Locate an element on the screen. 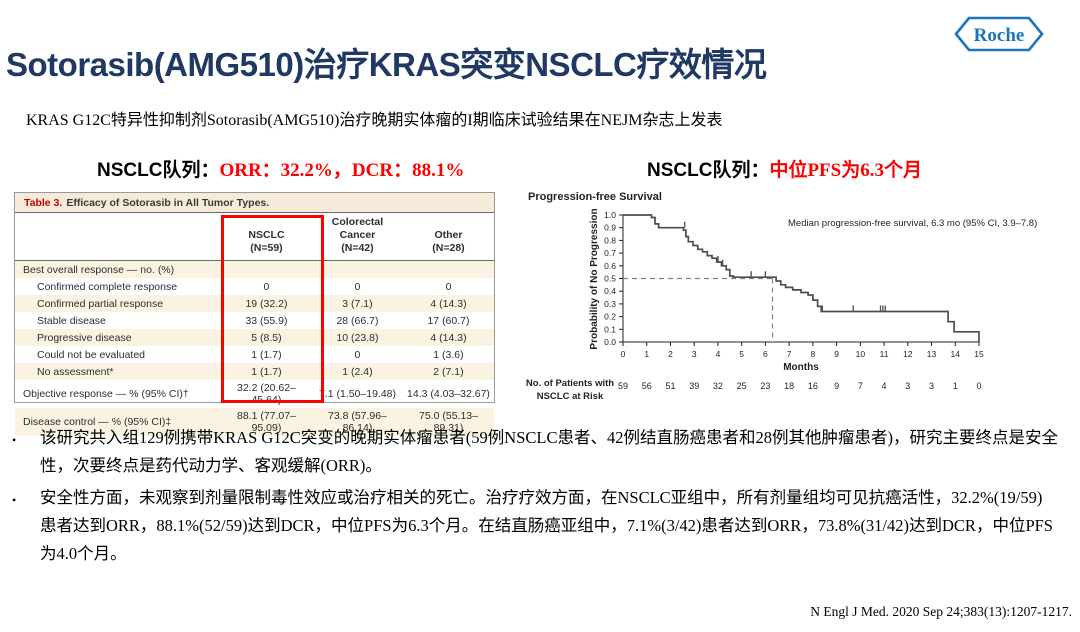 This screenshot has height=632, width=1080. roche-logo-text: Roche is located at coordinates (999, 35).